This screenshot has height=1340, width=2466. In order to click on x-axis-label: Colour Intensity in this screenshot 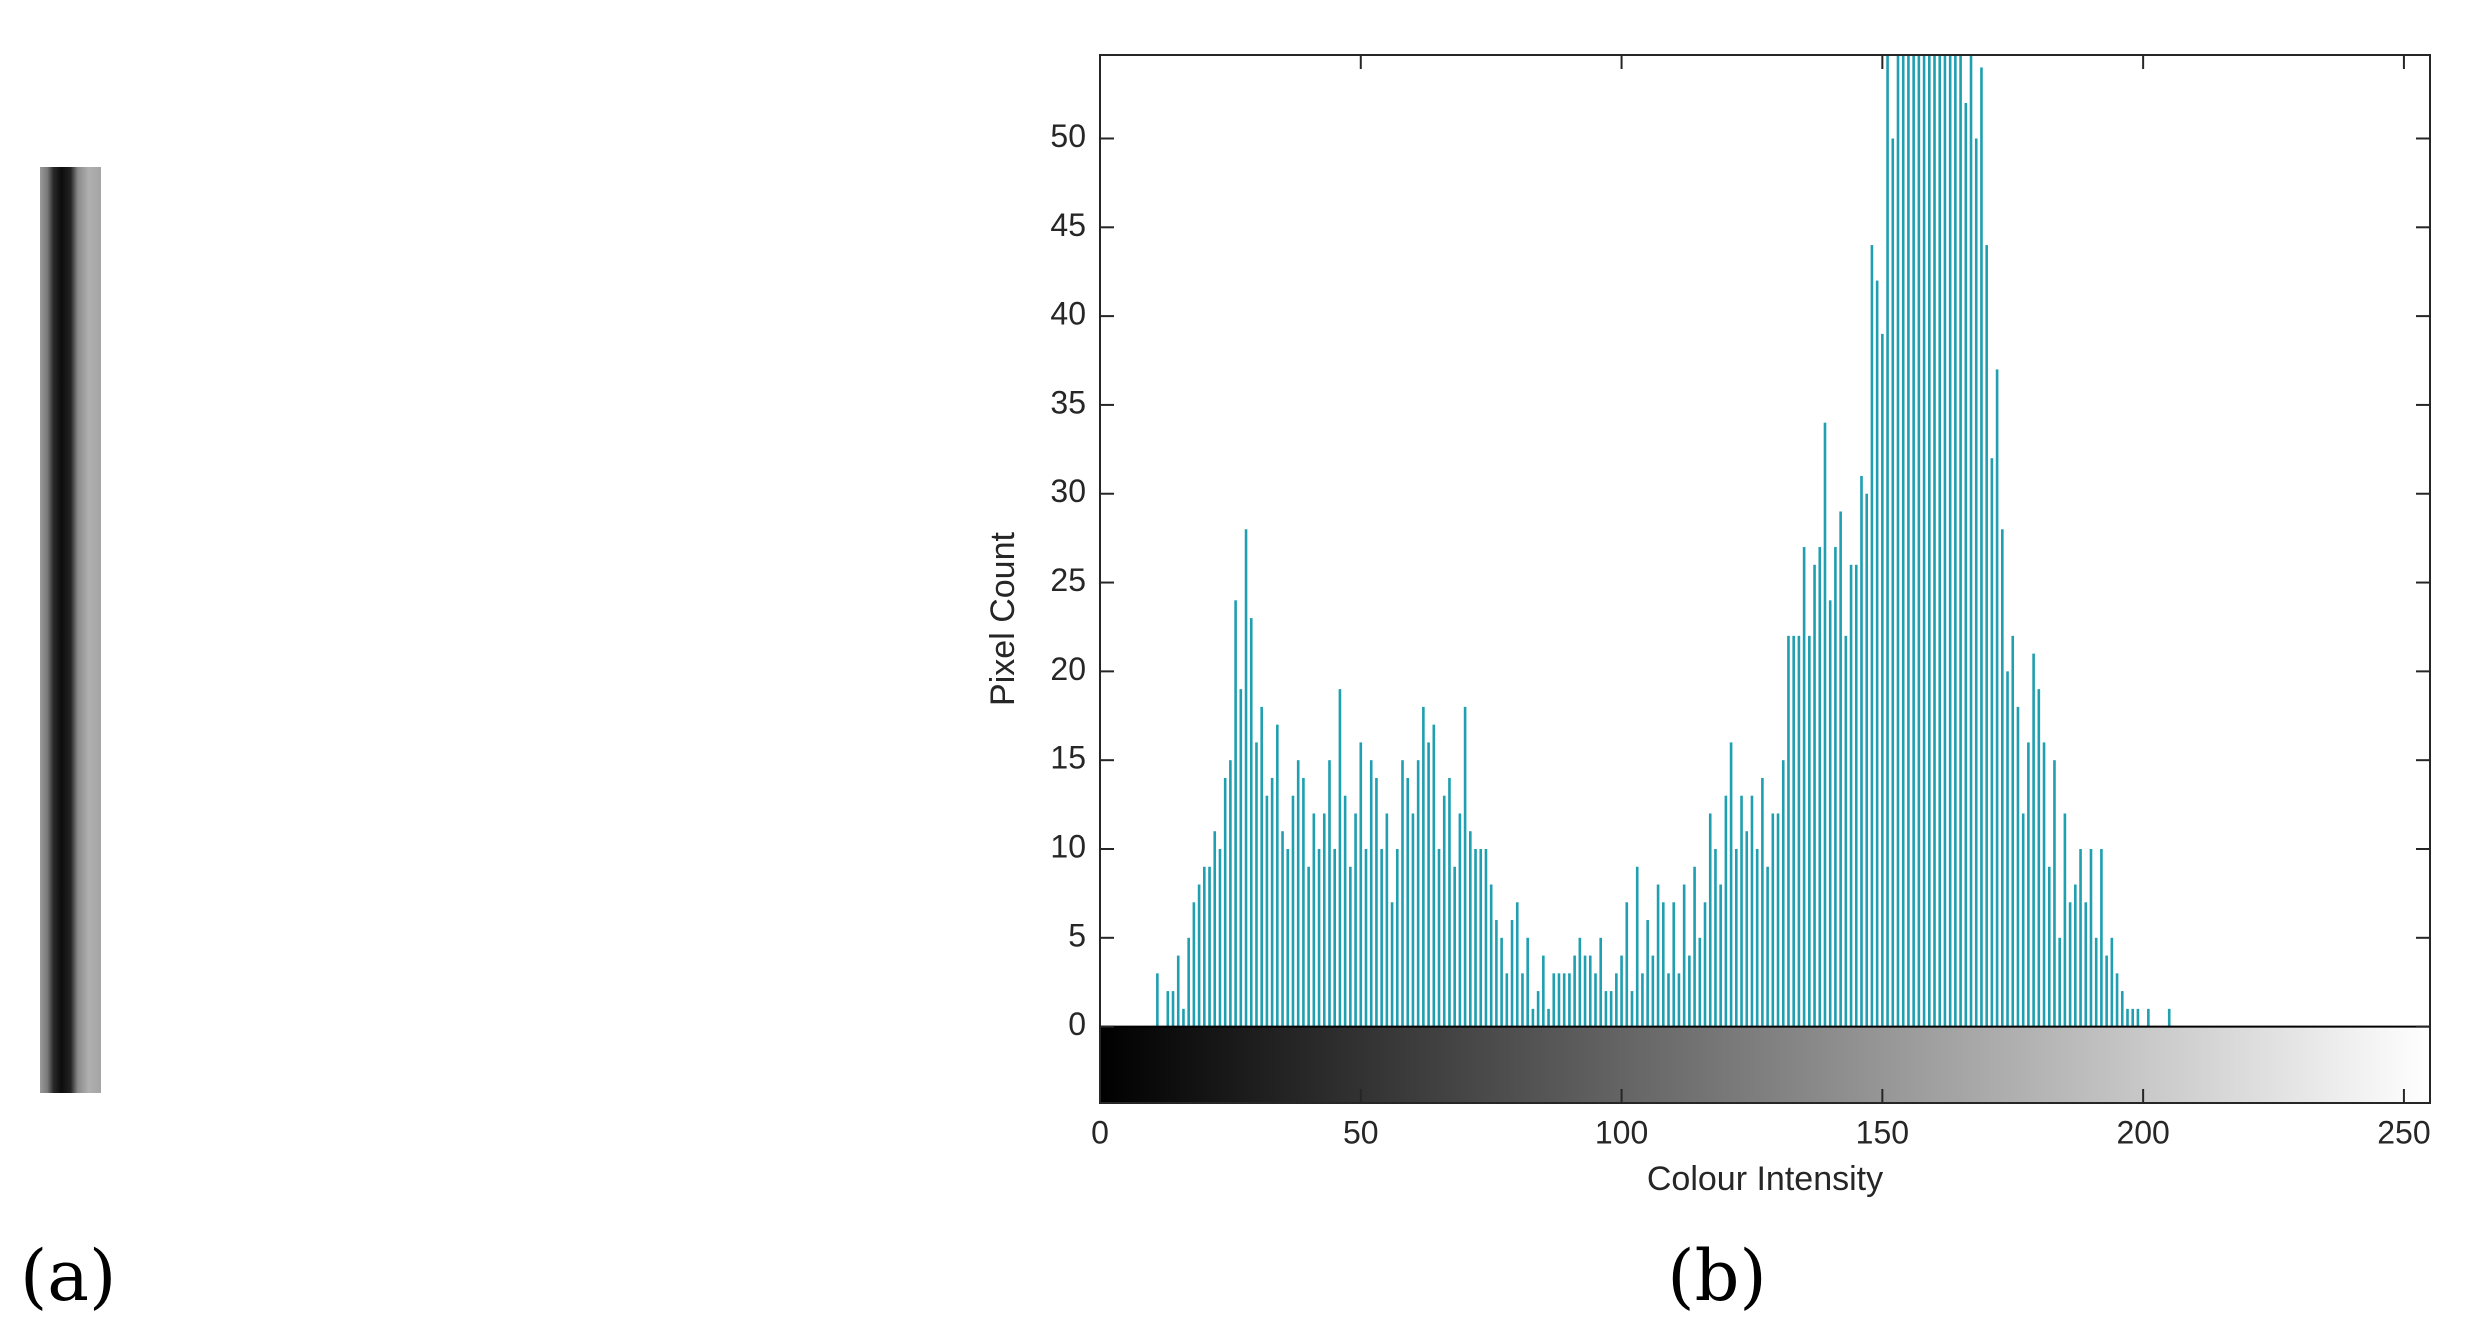, I will do `click(1765, 1179)`.